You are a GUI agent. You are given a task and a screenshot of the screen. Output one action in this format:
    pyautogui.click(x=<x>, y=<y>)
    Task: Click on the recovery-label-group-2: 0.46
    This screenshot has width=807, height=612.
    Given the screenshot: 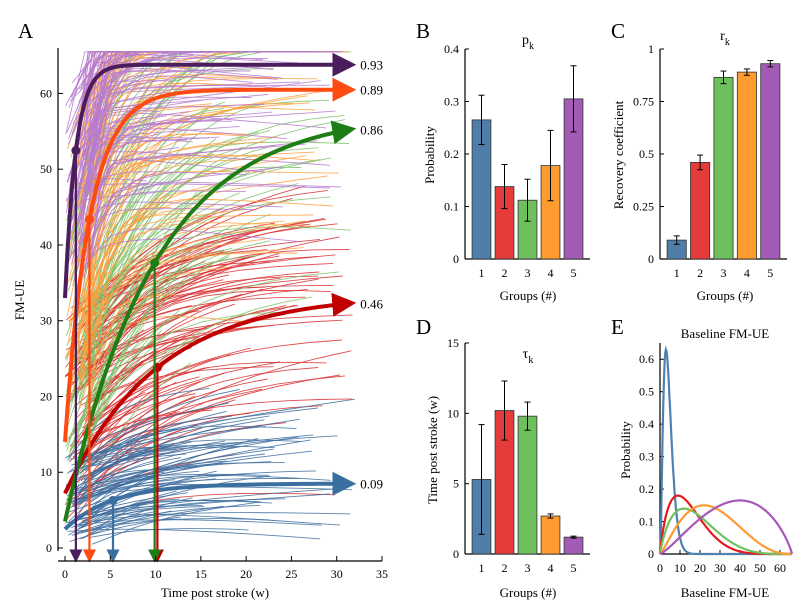 What is the action you would take?
    pyautogui.click(x=371, y=303)
    